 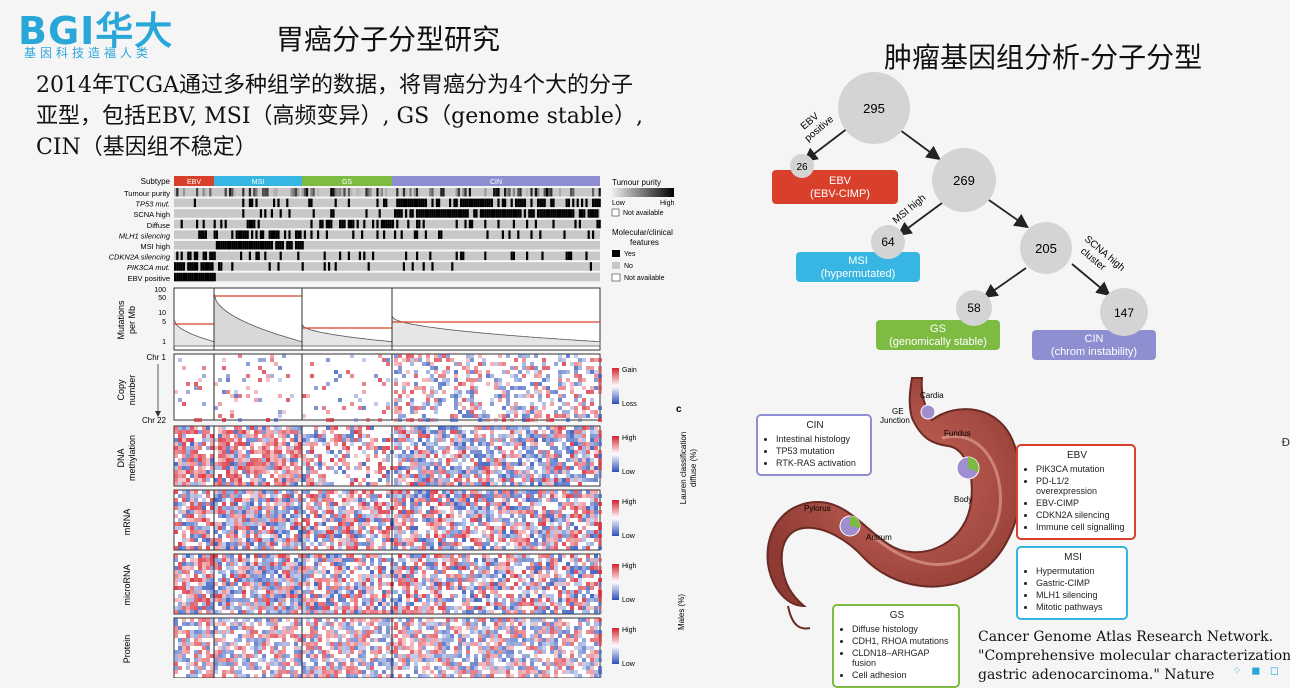 What do you see at coordinates (155, 246) in the screenshot?
I see `track-label: MSI high` at bounding box center [155, 246].